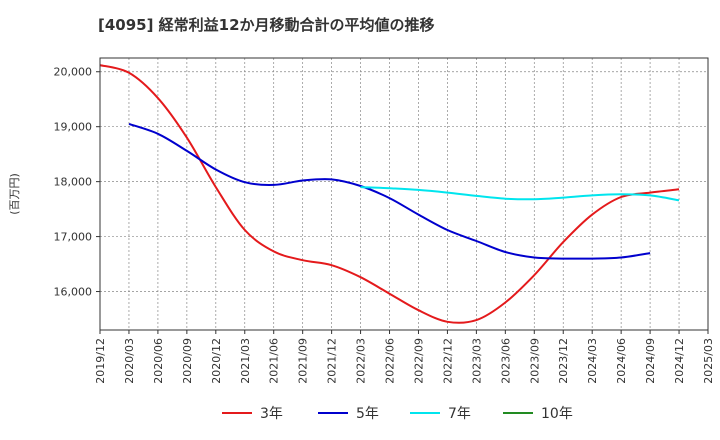 Image resolution: width=720 pixels, height=440 pixels. I want to click on x-tick-label: 2020/12, so click(216, 361).